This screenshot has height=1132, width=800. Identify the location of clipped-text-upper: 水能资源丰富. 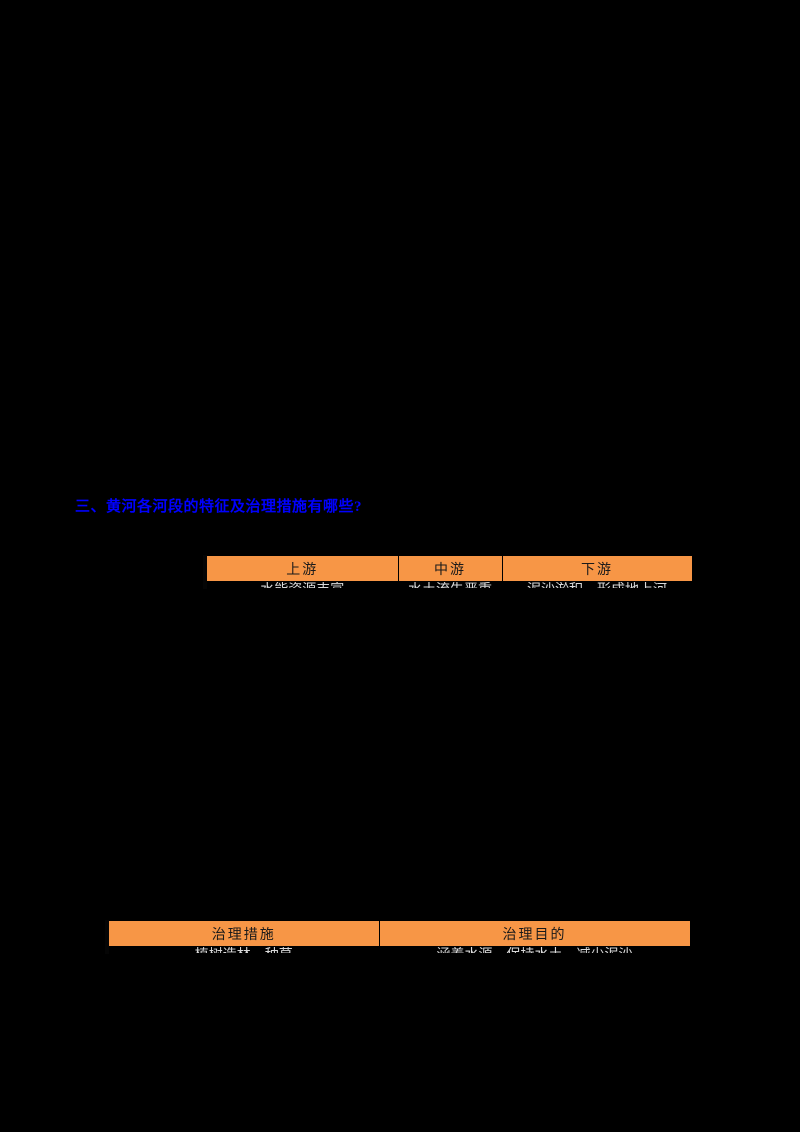
(302, 585).